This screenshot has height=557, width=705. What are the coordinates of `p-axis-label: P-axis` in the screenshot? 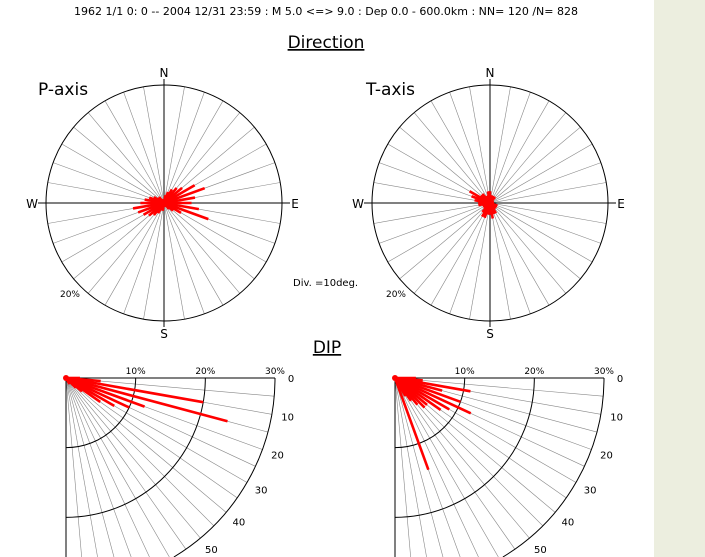 It's located at (63, 90).